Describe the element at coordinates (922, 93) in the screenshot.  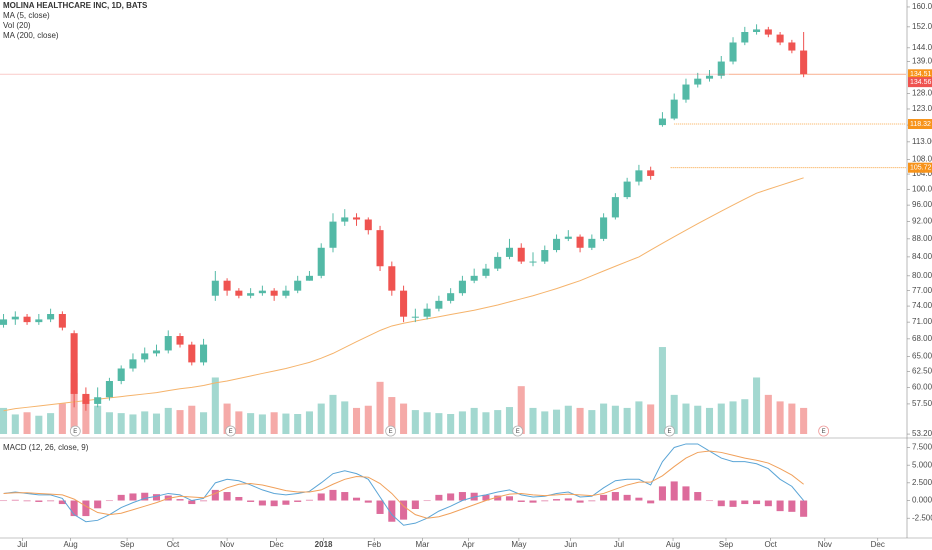
I see `y-tick-label: 128.00` at that location.